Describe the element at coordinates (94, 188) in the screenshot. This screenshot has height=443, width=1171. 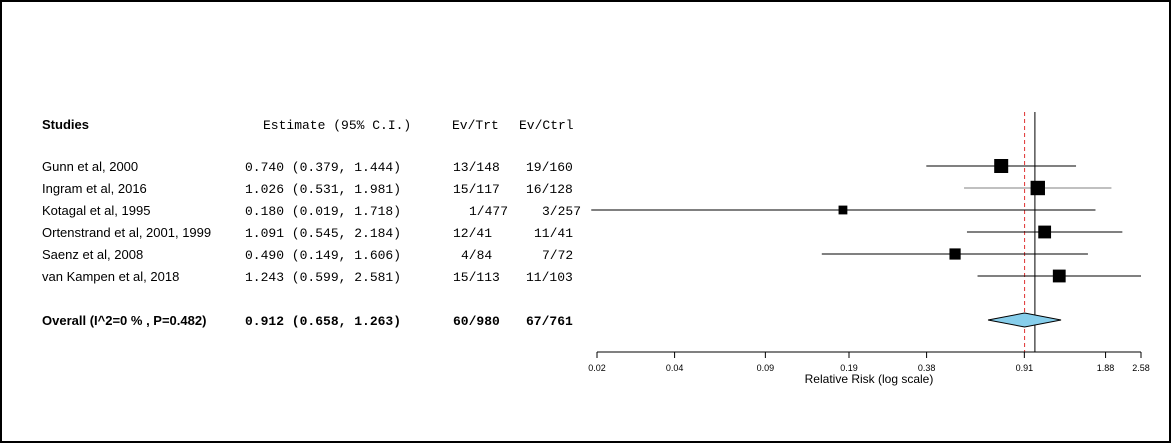
I see `study-name: Ingram et al, 2016` at that location.